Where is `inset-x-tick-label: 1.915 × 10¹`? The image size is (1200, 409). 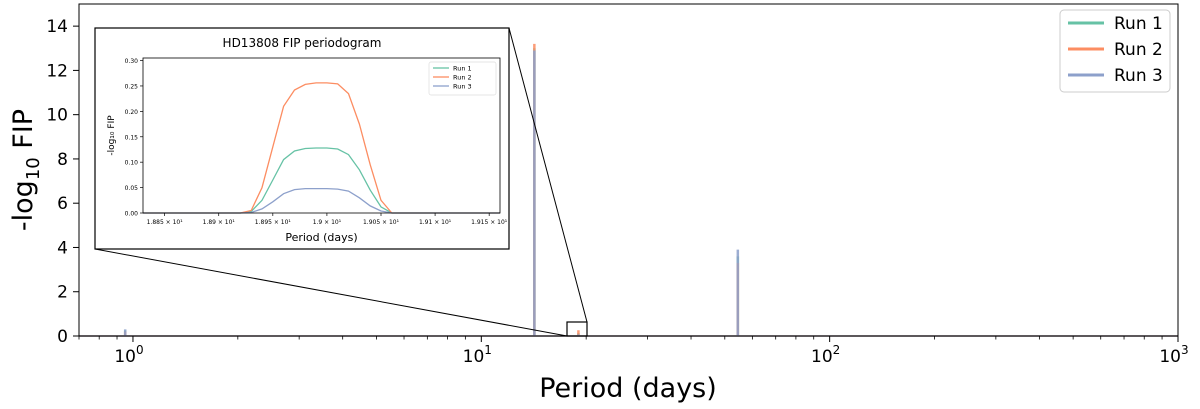 inset-x-tick-label: 1.915 × 10¹ is located at coordinates (489, 222).